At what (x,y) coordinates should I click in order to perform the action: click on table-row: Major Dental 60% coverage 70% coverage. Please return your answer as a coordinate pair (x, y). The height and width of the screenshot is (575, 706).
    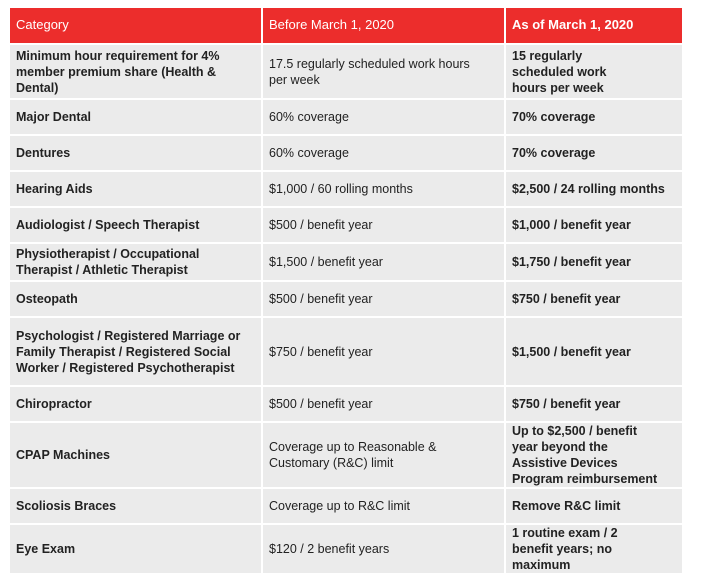
    Looking at the image, I should click on (346, 118).